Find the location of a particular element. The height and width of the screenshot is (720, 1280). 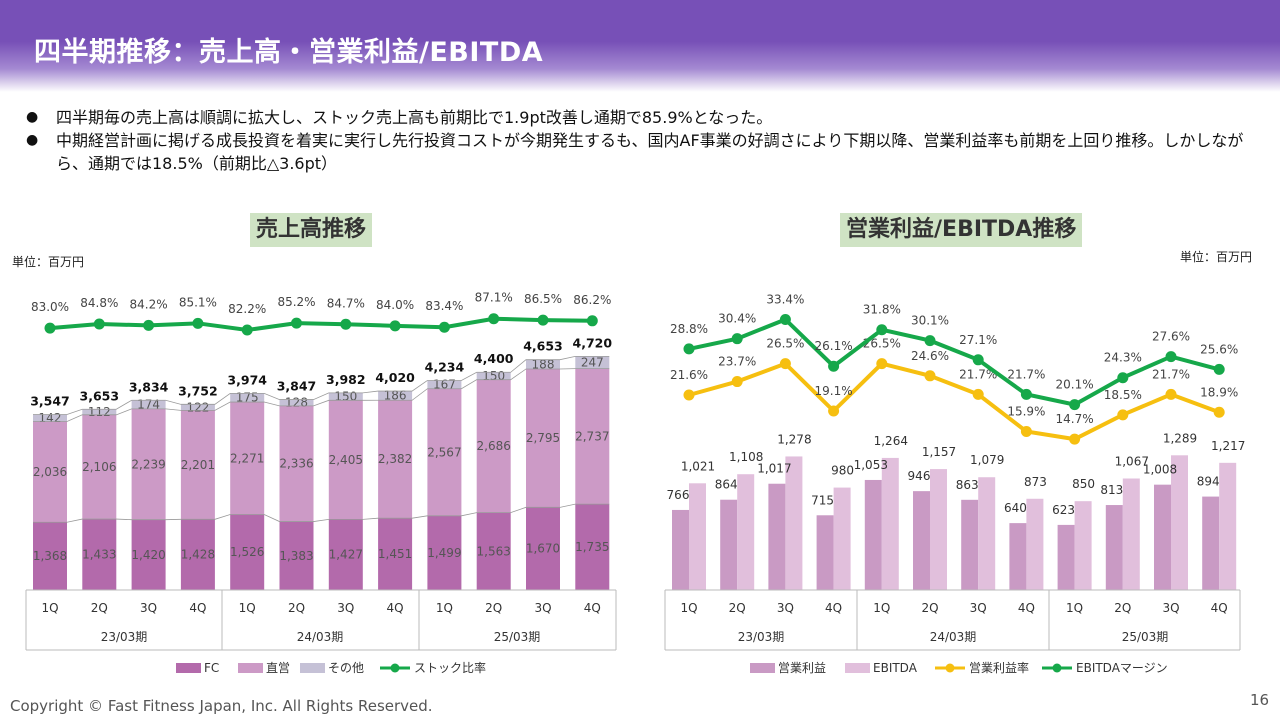

sales-segment-label: 142 is located at coordinates (50, 418).